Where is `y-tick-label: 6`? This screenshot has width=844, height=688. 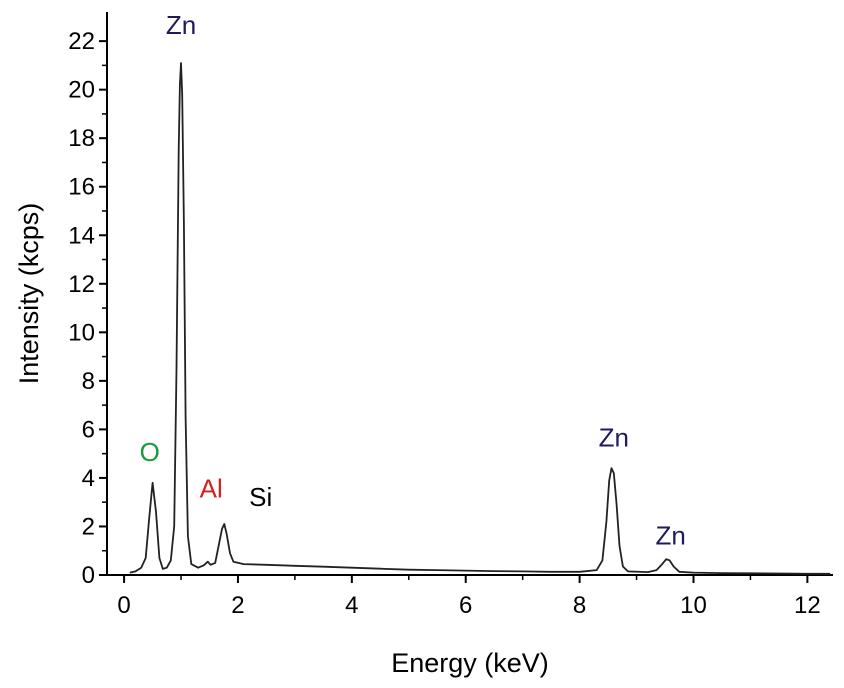
y-tick-label: 6 is located at coordinates (88, 429).